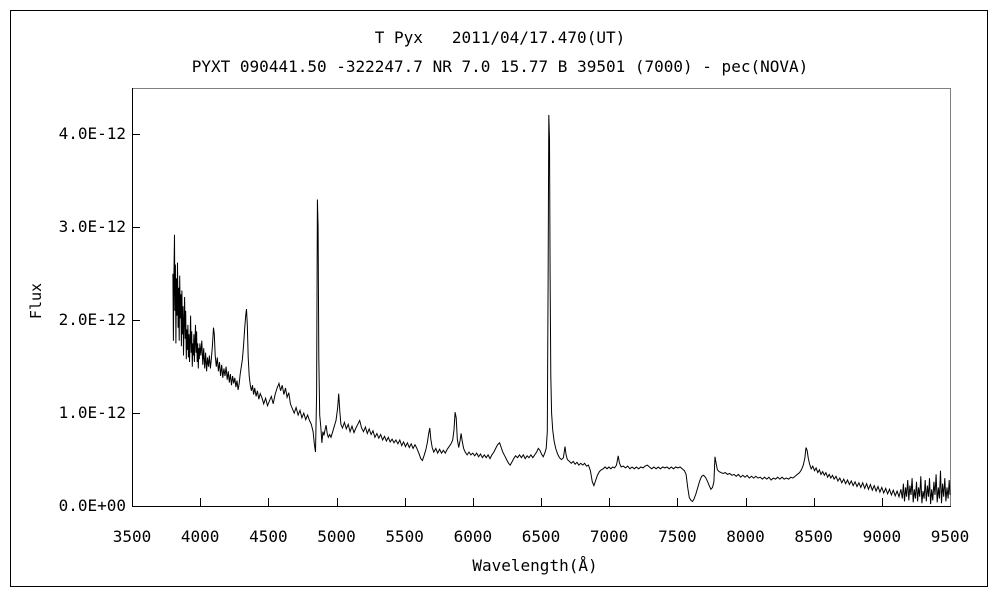 Image resolution: width=1000 pixels, height=600 pixels. I want to click on x-tick-label: 4000, so click(200, 536).